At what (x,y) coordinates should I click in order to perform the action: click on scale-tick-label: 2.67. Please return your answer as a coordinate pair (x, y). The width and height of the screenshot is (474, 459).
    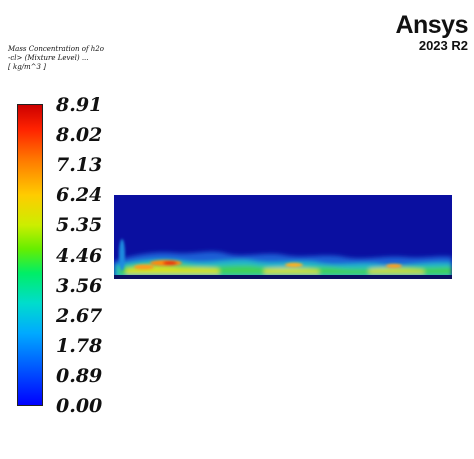
    Looking at the image, I should click on (79, 316).